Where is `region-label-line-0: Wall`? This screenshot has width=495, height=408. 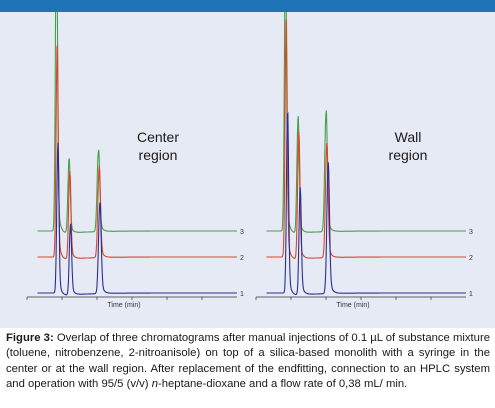
region-label-line-0: Wall is located at coordinates (408, 137).